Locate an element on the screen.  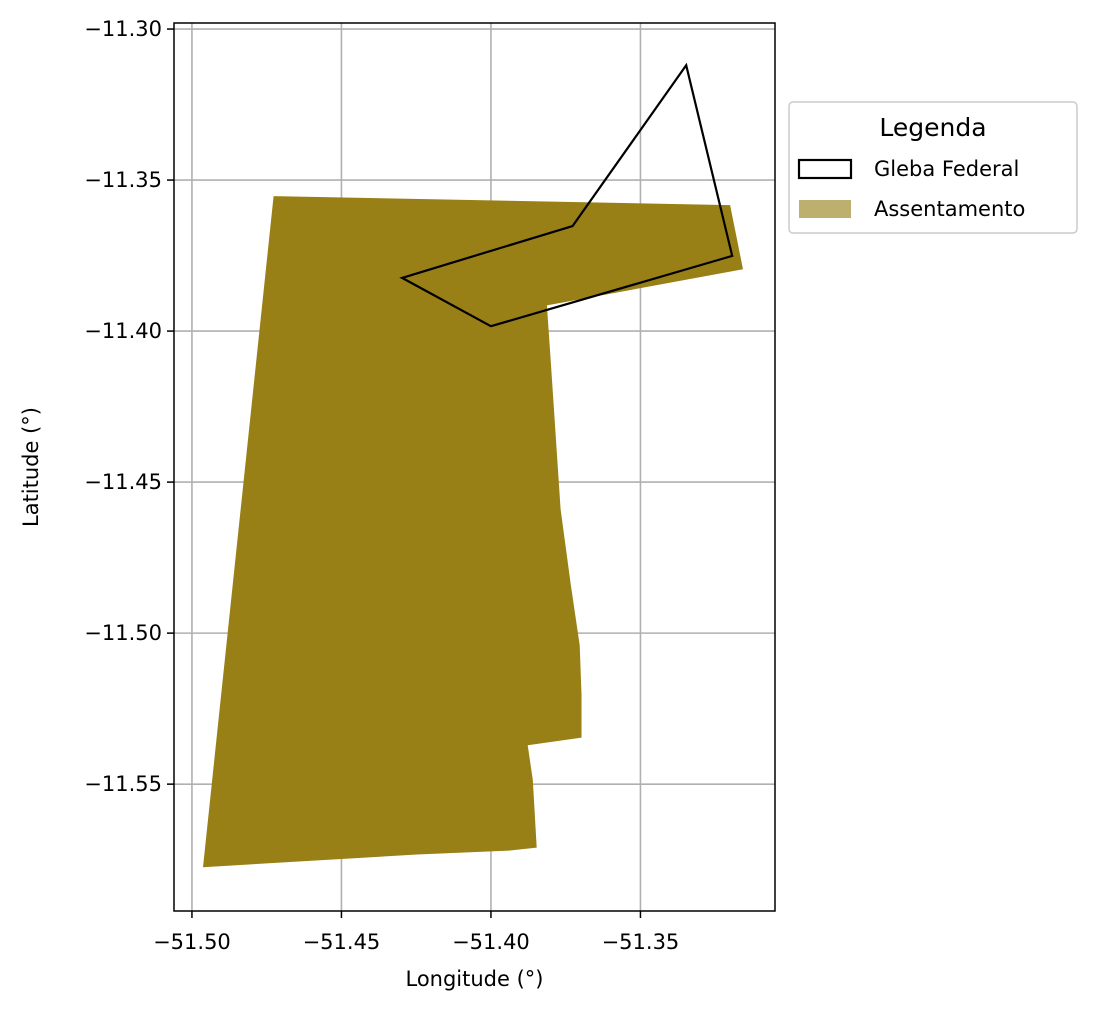
y-tick-label-0: −11.30 is located at coordinates (123, 29).